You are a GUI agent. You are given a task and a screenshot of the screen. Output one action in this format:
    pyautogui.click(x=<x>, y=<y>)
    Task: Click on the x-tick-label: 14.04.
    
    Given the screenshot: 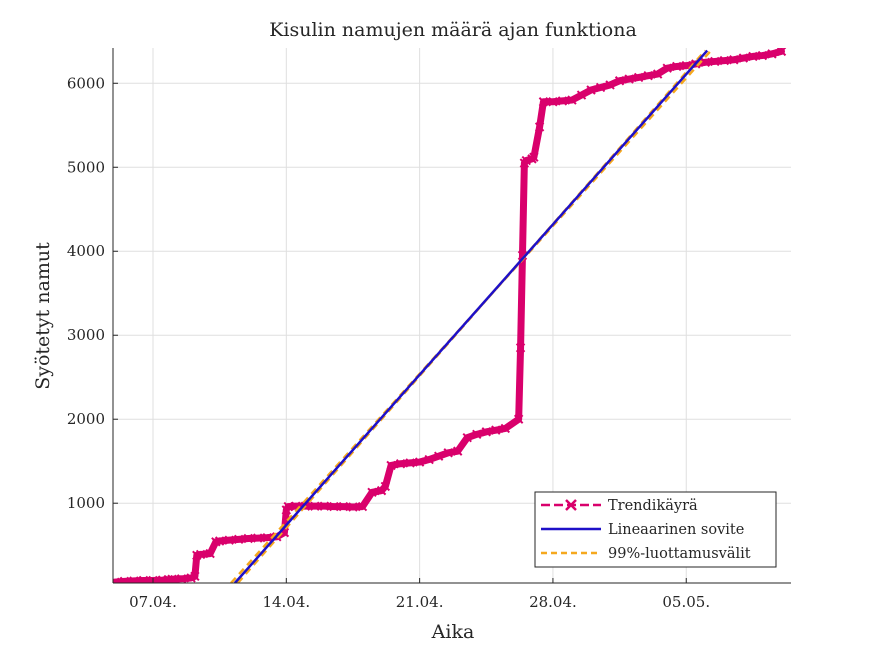 What is the action you would take?
    pyautogui.click(x=286, y=602)
    